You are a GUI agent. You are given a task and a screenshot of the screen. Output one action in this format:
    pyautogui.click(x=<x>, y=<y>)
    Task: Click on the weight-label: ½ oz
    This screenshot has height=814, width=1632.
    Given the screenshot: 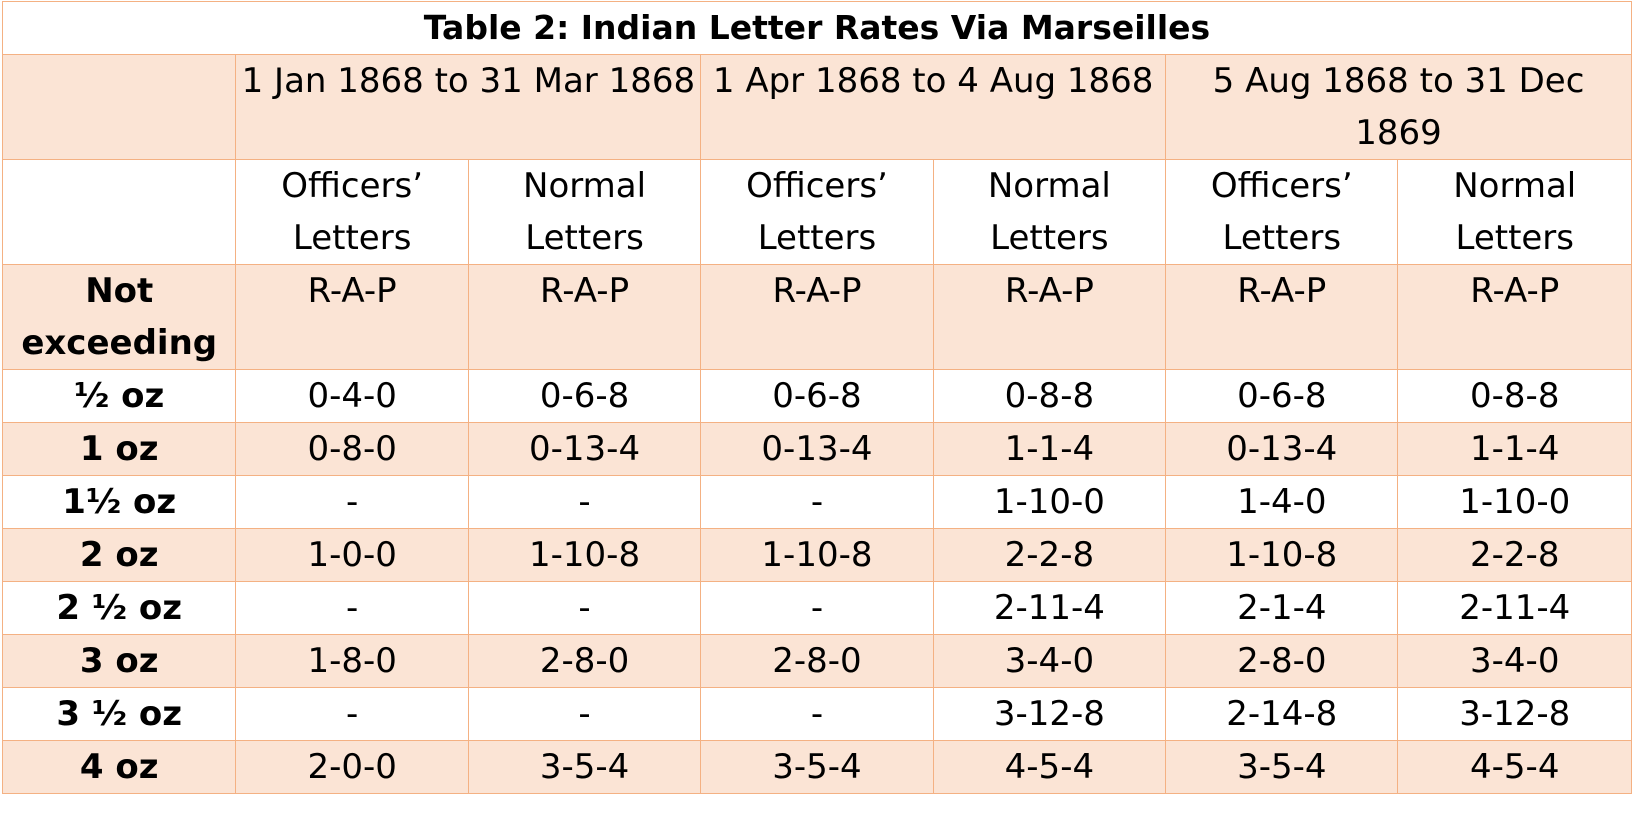 What is the action you would take?
    pyautogui.click(x=119, y=396)
    